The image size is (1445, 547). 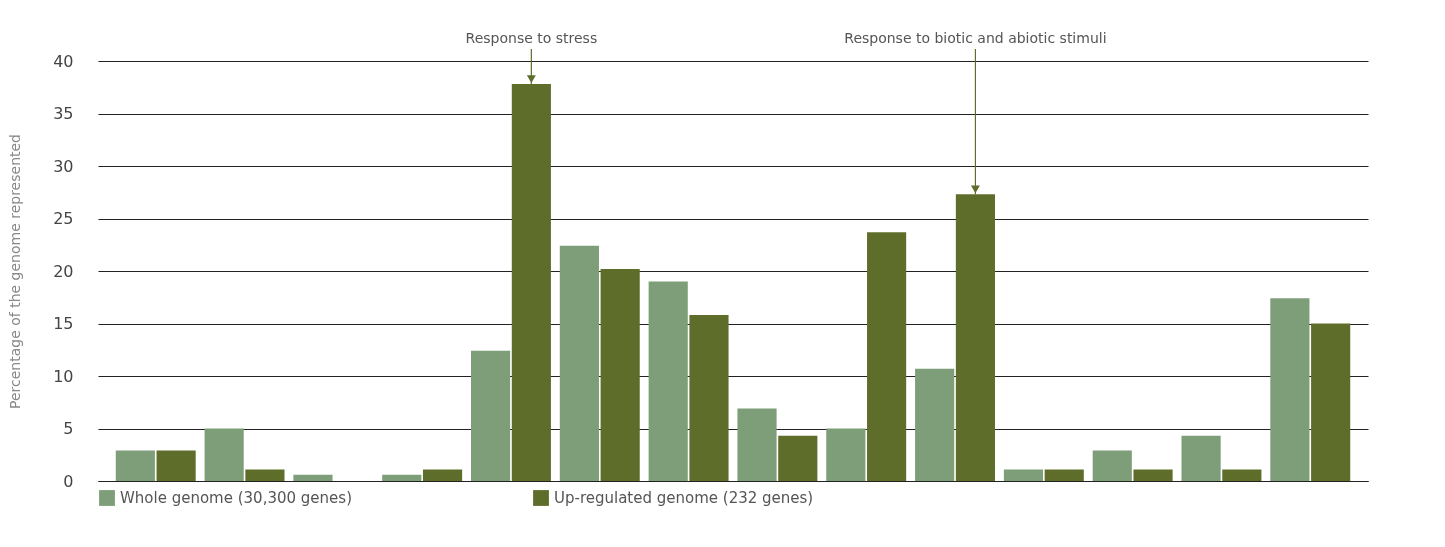 What do you see at coordinates (15, 271) in the screenshot?
I see `y-axis-title: Percentage of the genome represented` at bounding box center [15, 271].